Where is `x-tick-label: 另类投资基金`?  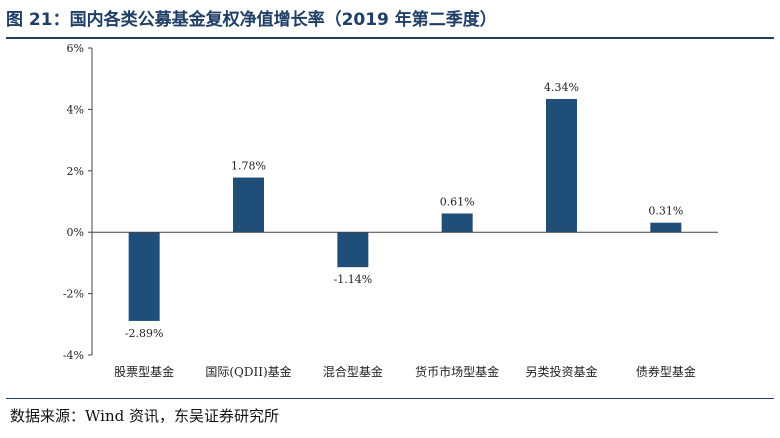
x-tick-label: 另类投资基金 is located at coordinates (561, 371).